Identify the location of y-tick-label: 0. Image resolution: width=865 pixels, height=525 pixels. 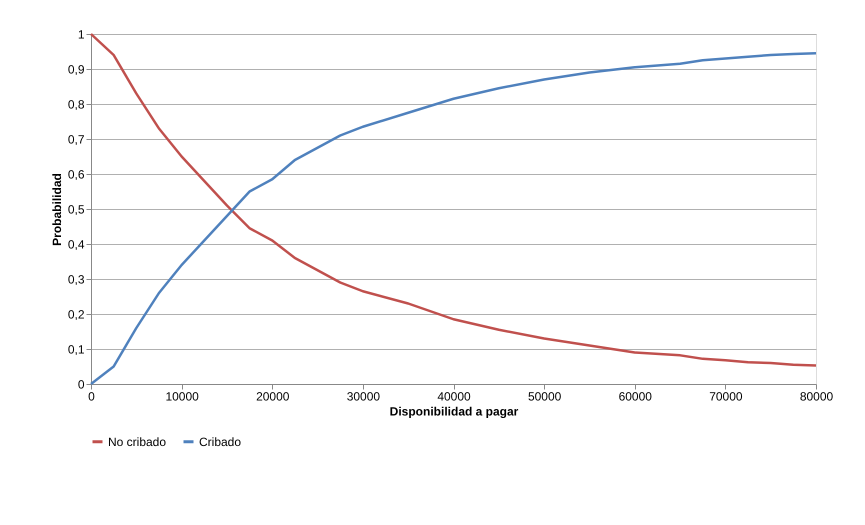
(81, 385).